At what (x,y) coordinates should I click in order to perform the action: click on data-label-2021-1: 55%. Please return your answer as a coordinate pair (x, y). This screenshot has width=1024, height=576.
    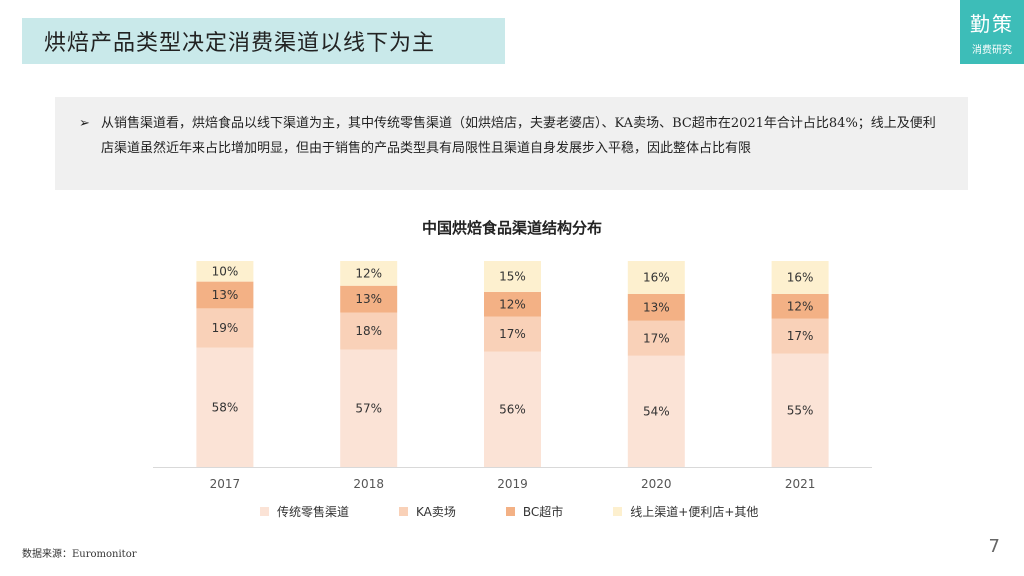
    Looking at the image, I should click on (800, 410).